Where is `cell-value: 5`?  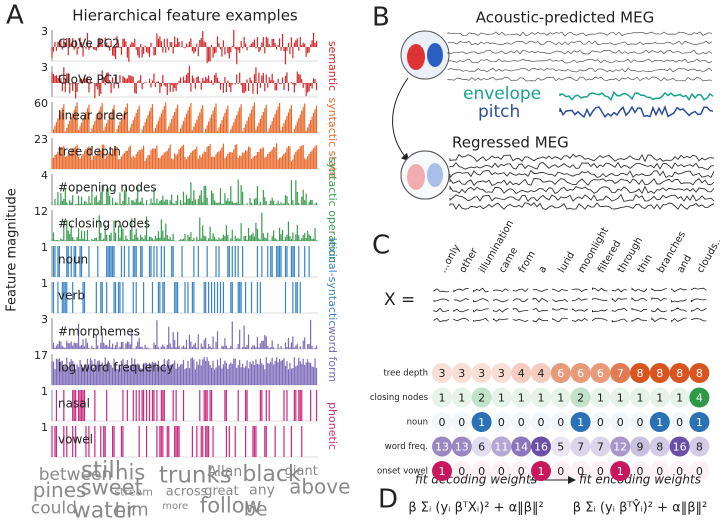 cell-value: 5 is located at coordinates (560, 447).